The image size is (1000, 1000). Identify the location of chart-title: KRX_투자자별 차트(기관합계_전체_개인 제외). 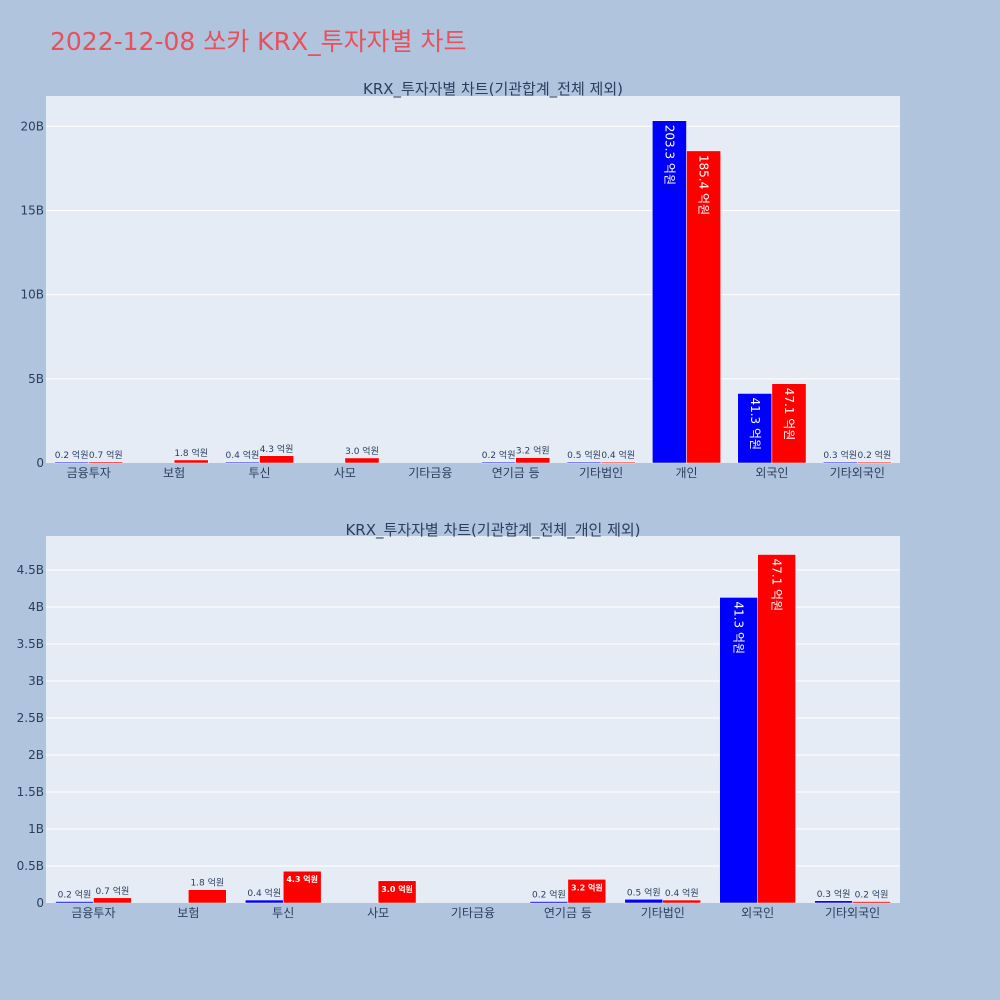
(492, 530).